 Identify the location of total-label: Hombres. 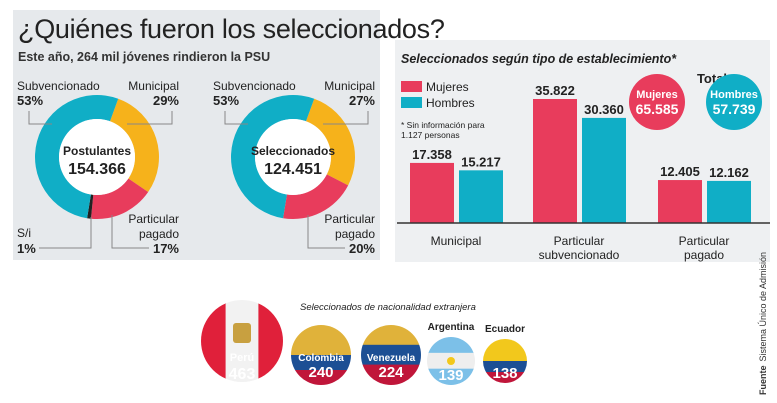
(734, 95).